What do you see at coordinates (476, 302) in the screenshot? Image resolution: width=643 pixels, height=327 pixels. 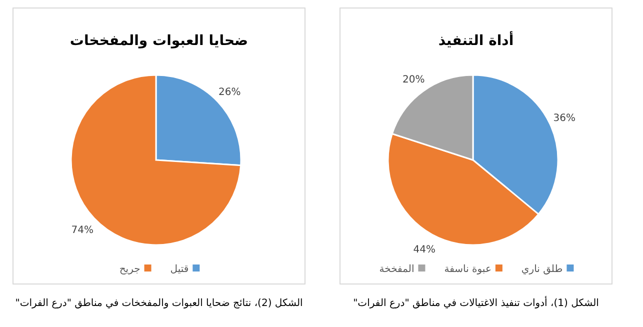 I see `text: الشكل (1)، أدوات تنفيذ الاغتيالات في مناطق "درع الفرات"` at bounding box center [476, 302].